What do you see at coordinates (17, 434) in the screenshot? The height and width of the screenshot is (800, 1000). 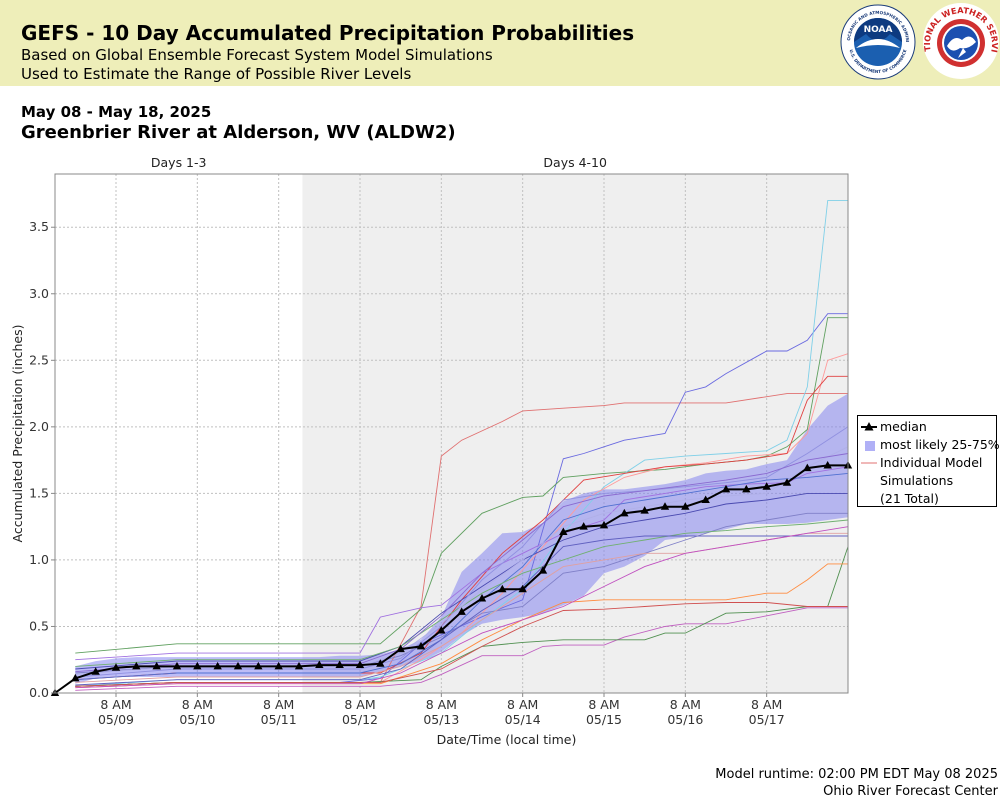 I see `y-axis-label: Accumulated Precipitation (inches)` at bounding box center [17, 434].